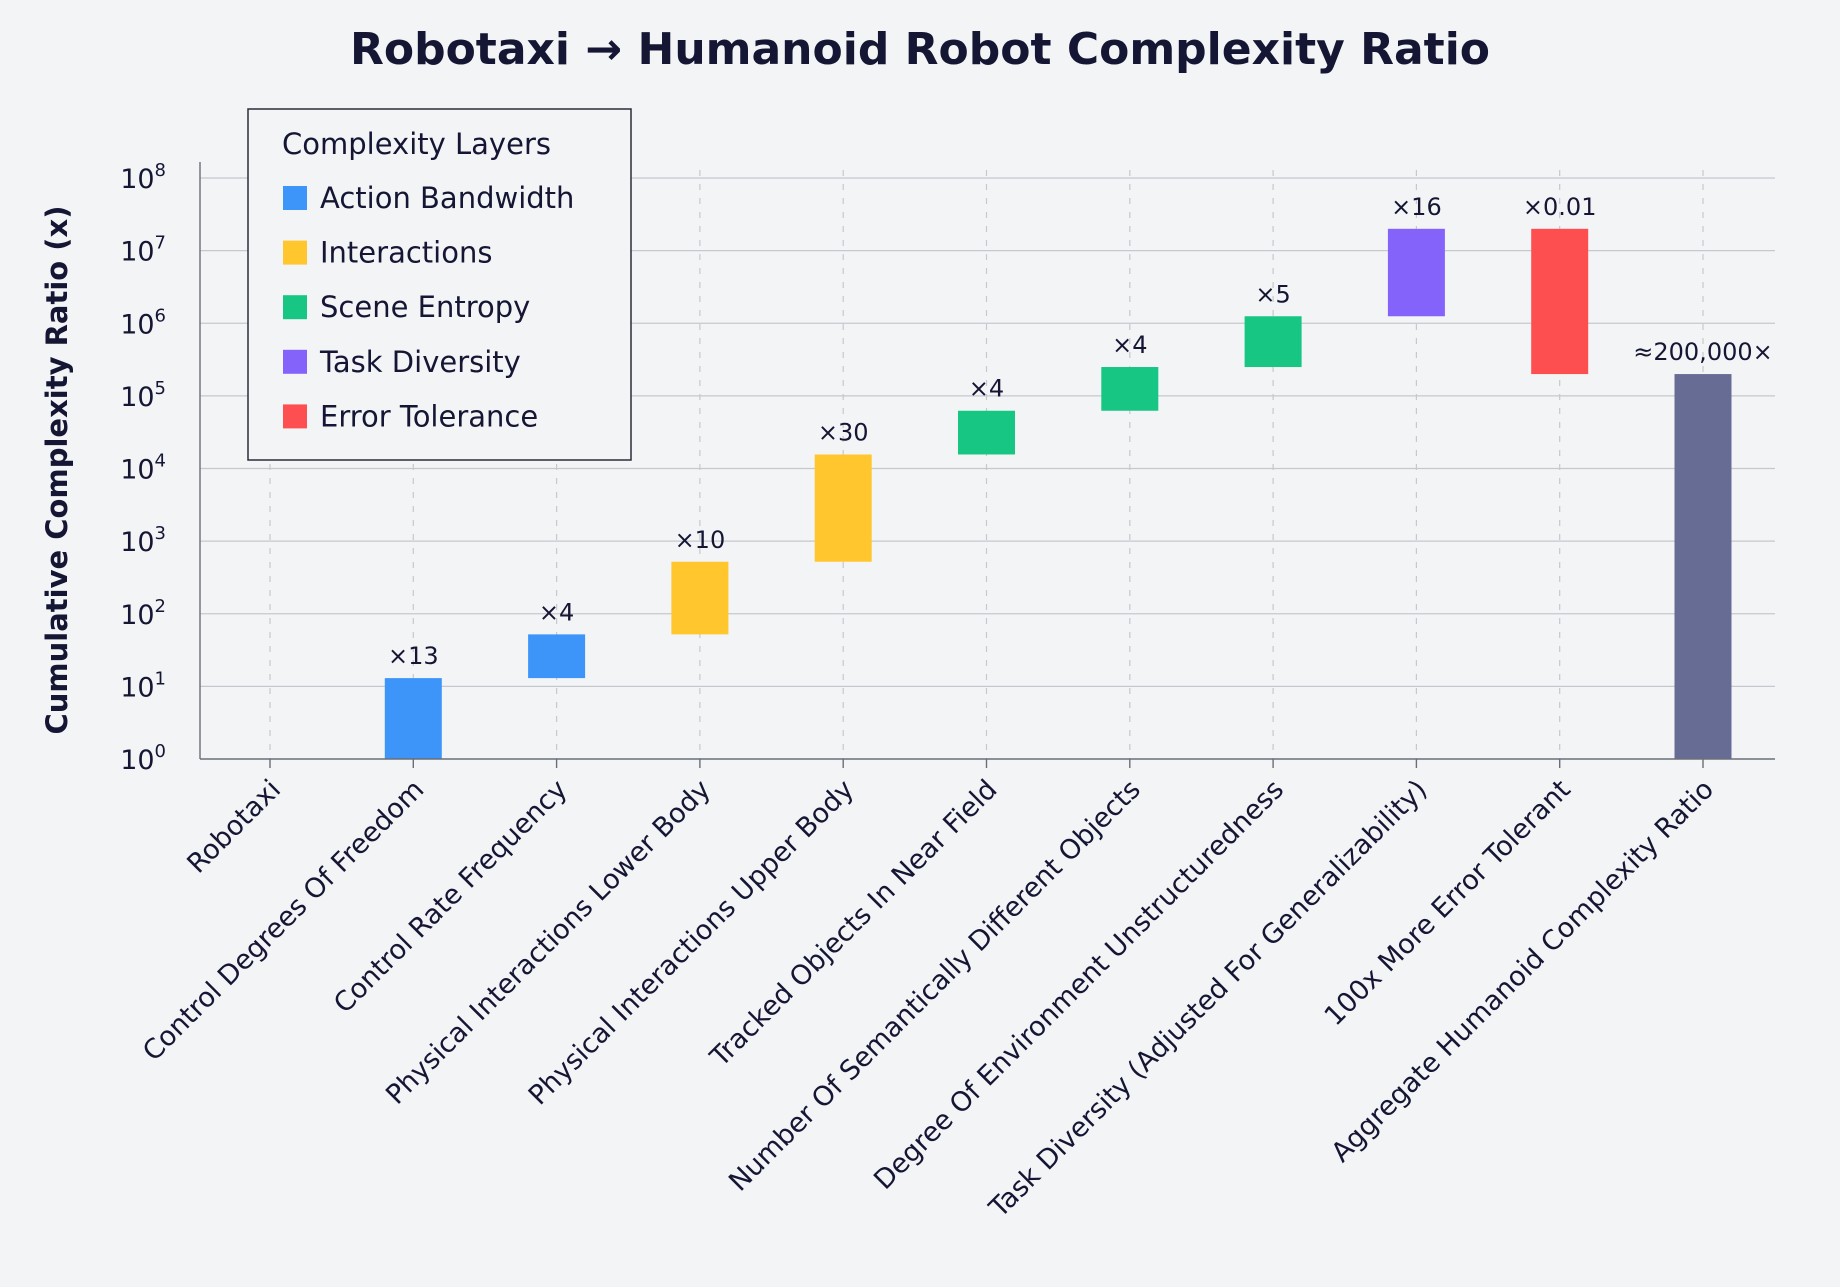 The width and height of the screenshot is (1840, 1287). Describe the element at coordinates (143, 685) in the screenshot. I see `y-tick-label: 10¹` at that location.